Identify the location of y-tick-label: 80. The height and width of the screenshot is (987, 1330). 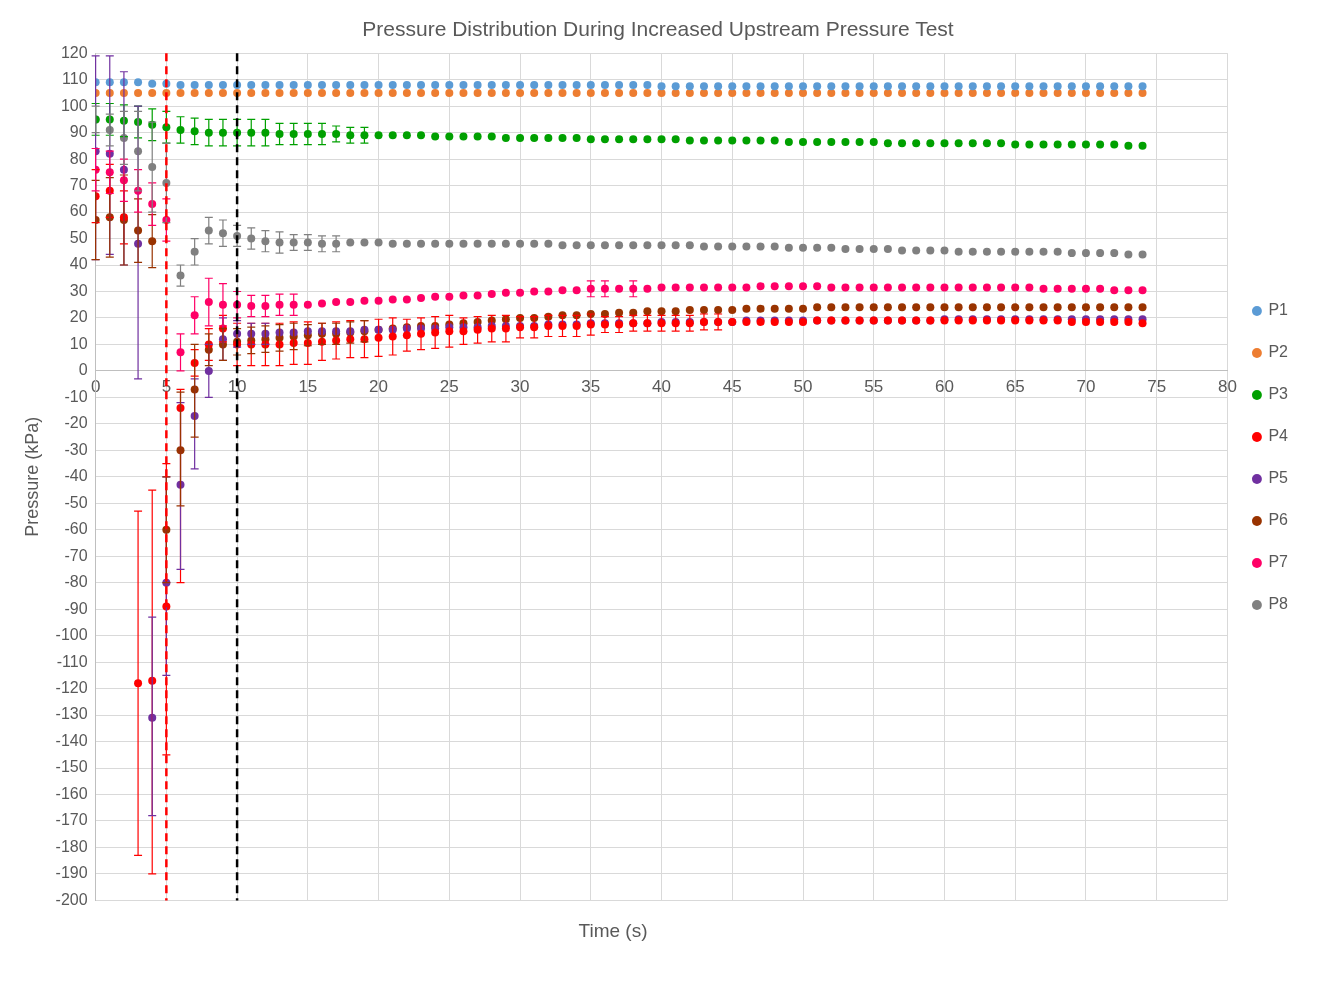
(78, 158).